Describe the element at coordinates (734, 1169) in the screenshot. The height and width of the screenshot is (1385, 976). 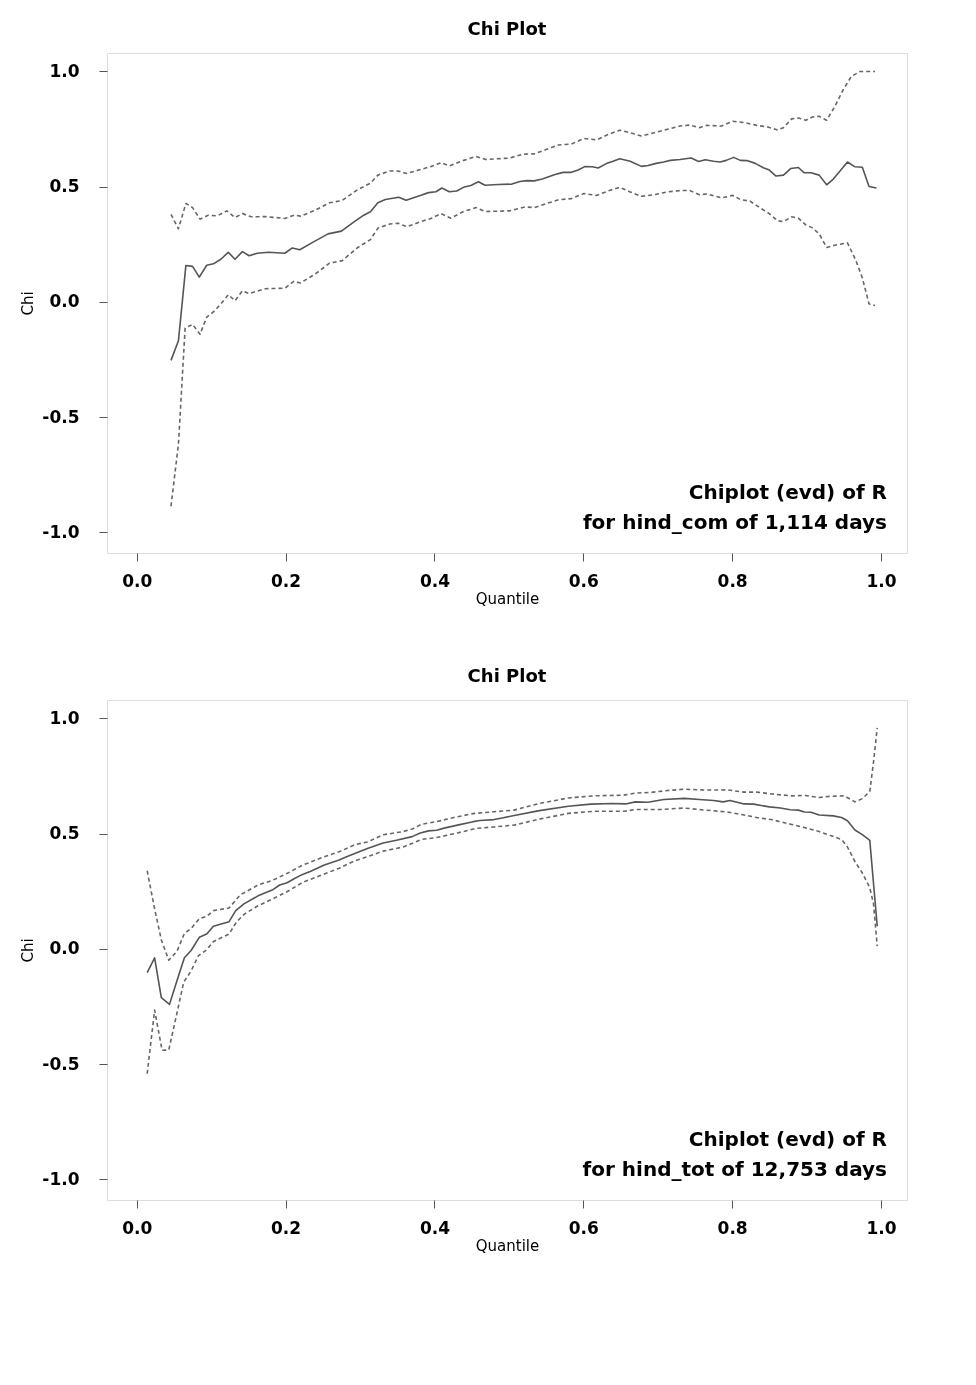
I see `annotation: for hind_tot of 12,753 days` at that location.